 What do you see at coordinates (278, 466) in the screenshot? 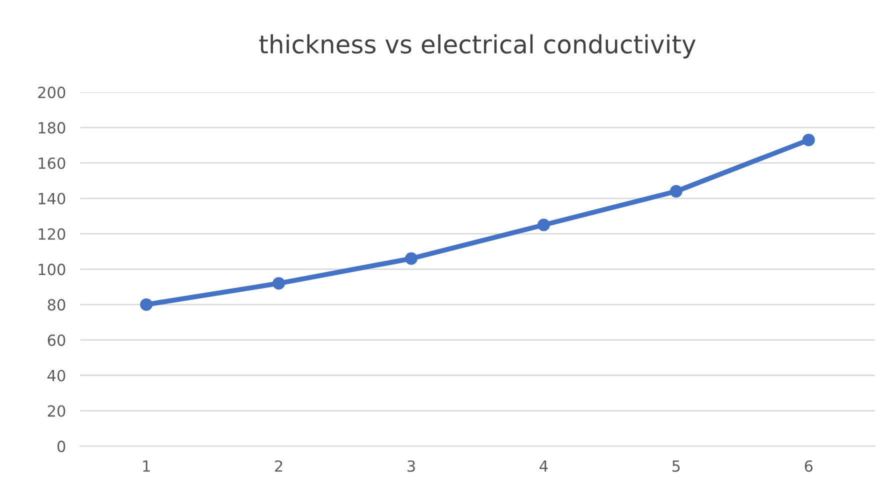
I see `x-tick-label: 2` at bounding box center [278, 466].